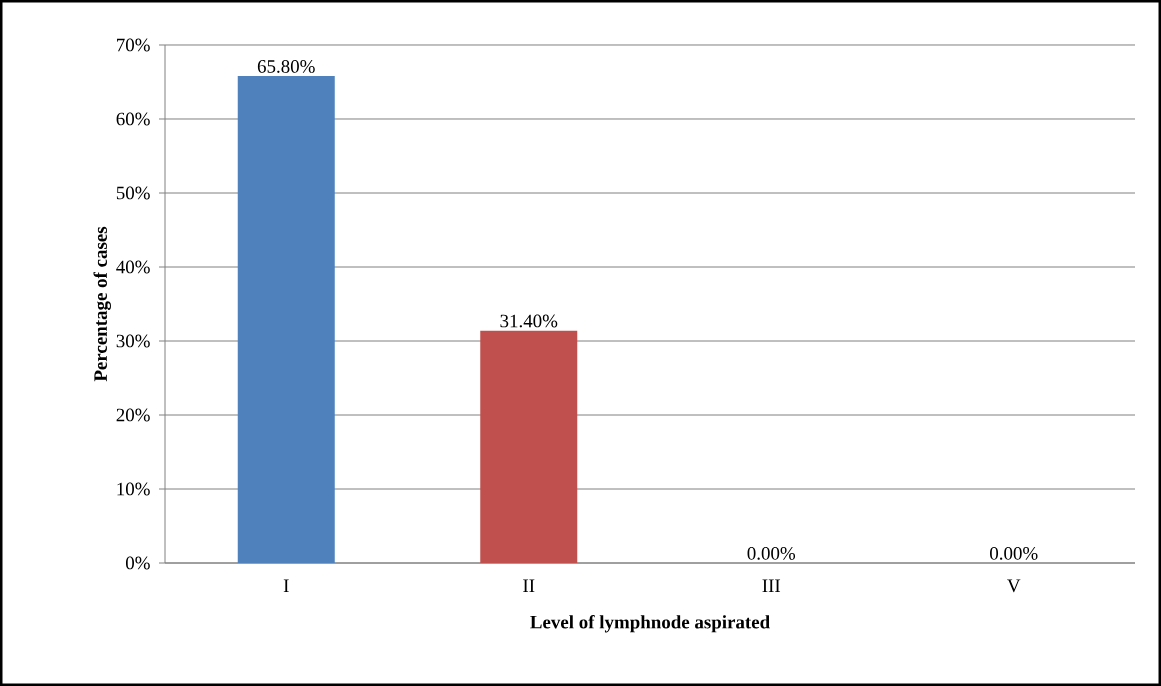  I want to click on y-tick-label: 50%, so click(133, 193).